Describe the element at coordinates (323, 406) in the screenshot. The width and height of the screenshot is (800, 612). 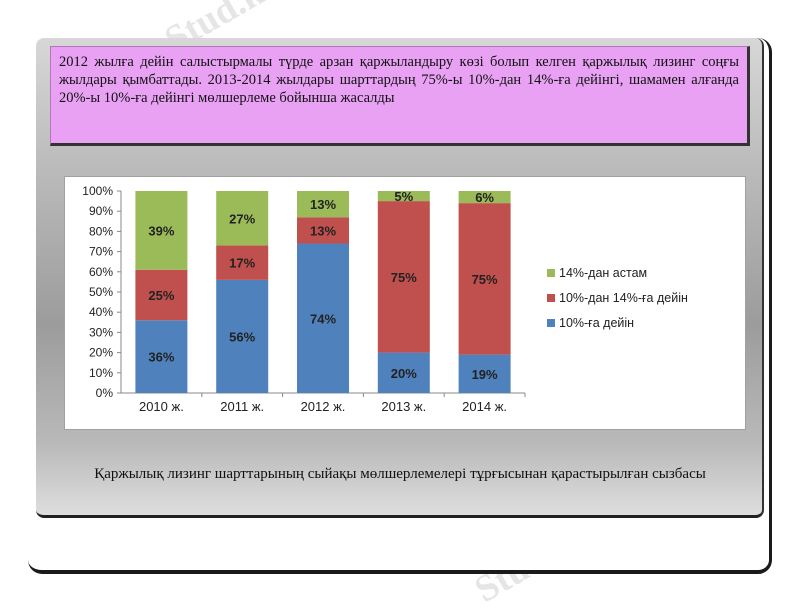
I see `x-tick-label: 2012 ж.` at that location.